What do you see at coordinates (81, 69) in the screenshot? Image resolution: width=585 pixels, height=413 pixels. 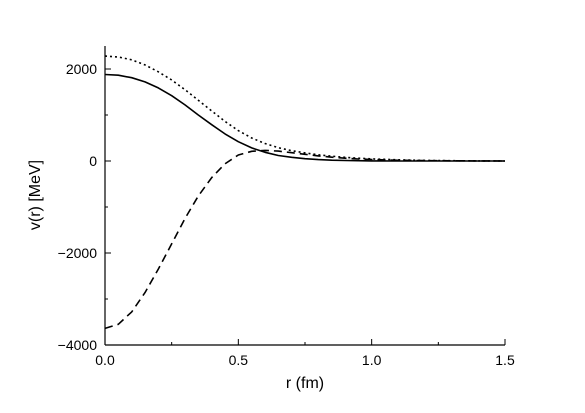 I see `y-tick-label: 2000` at bounding box center [81, 69].